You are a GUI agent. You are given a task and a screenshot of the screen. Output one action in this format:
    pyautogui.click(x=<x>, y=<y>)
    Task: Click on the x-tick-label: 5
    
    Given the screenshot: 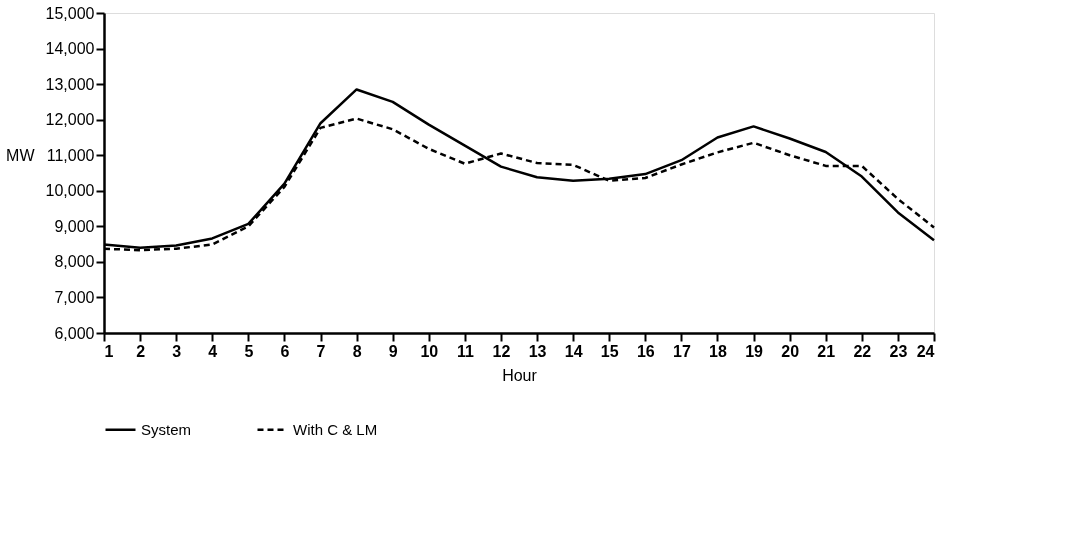 What is the action you would take?
    pyautogui.click(x=249, y=351)
    